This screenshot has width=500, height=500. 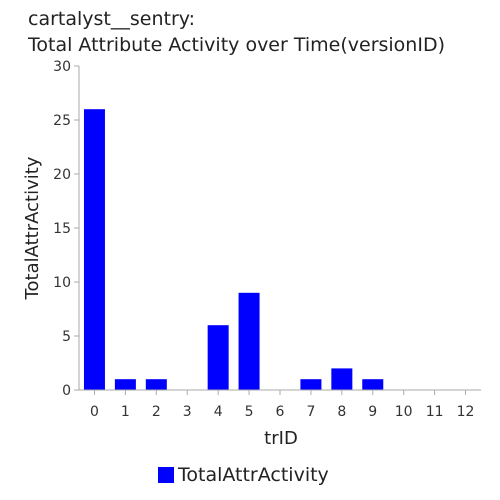 I want to click on x-tick-label: 12, so click(x=466, y=412).